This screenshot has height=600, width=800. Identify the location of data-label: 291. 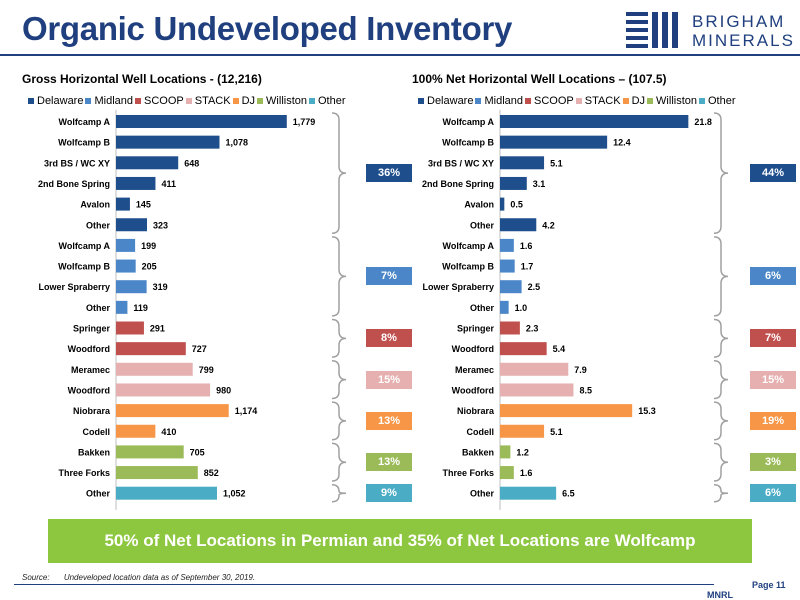
(157, 329).